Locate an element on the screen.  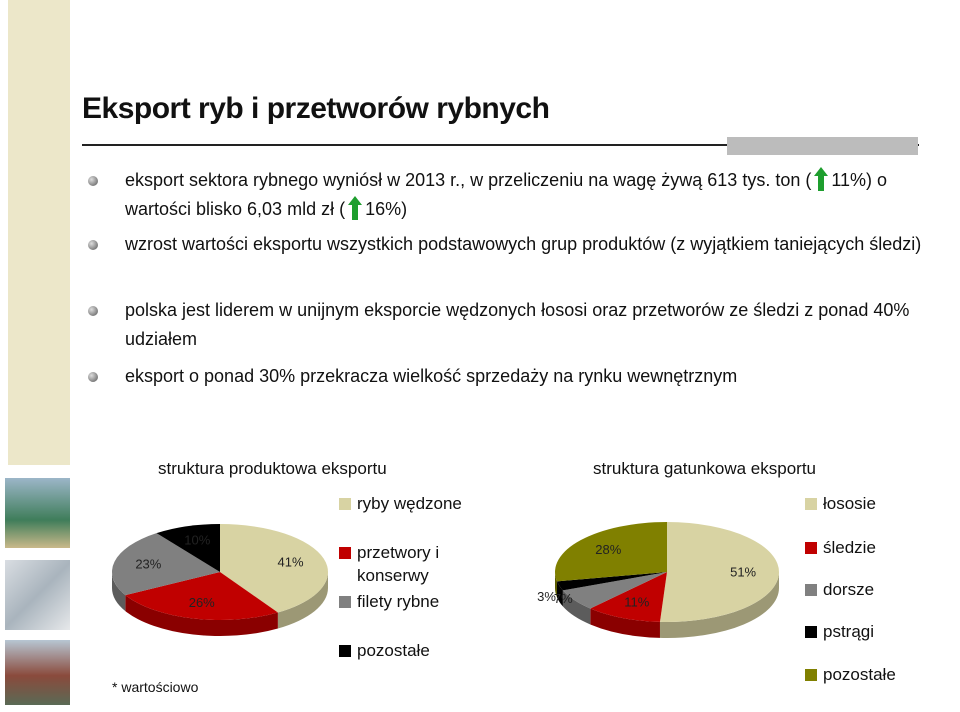
chart-title: struktura gatunkowa eksportu is located at coordinates (705, 468).